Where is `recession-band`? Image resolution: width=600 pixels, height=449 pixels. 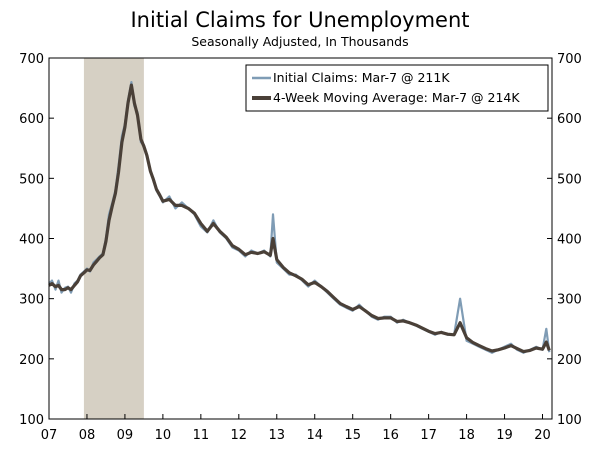 recession-band is located at coordinates (113, 238).